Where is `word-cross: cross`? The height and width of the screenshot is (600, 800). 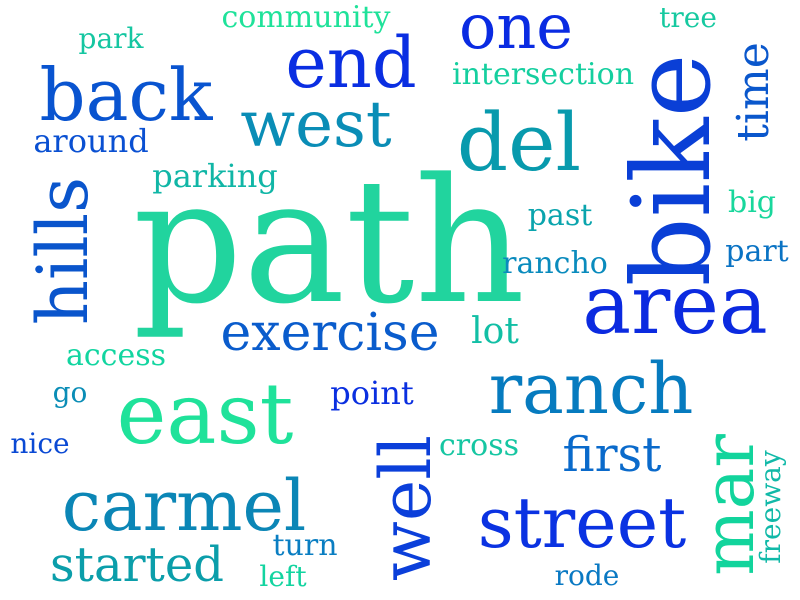 word-cross: cross is located at coordinates (479, 445).